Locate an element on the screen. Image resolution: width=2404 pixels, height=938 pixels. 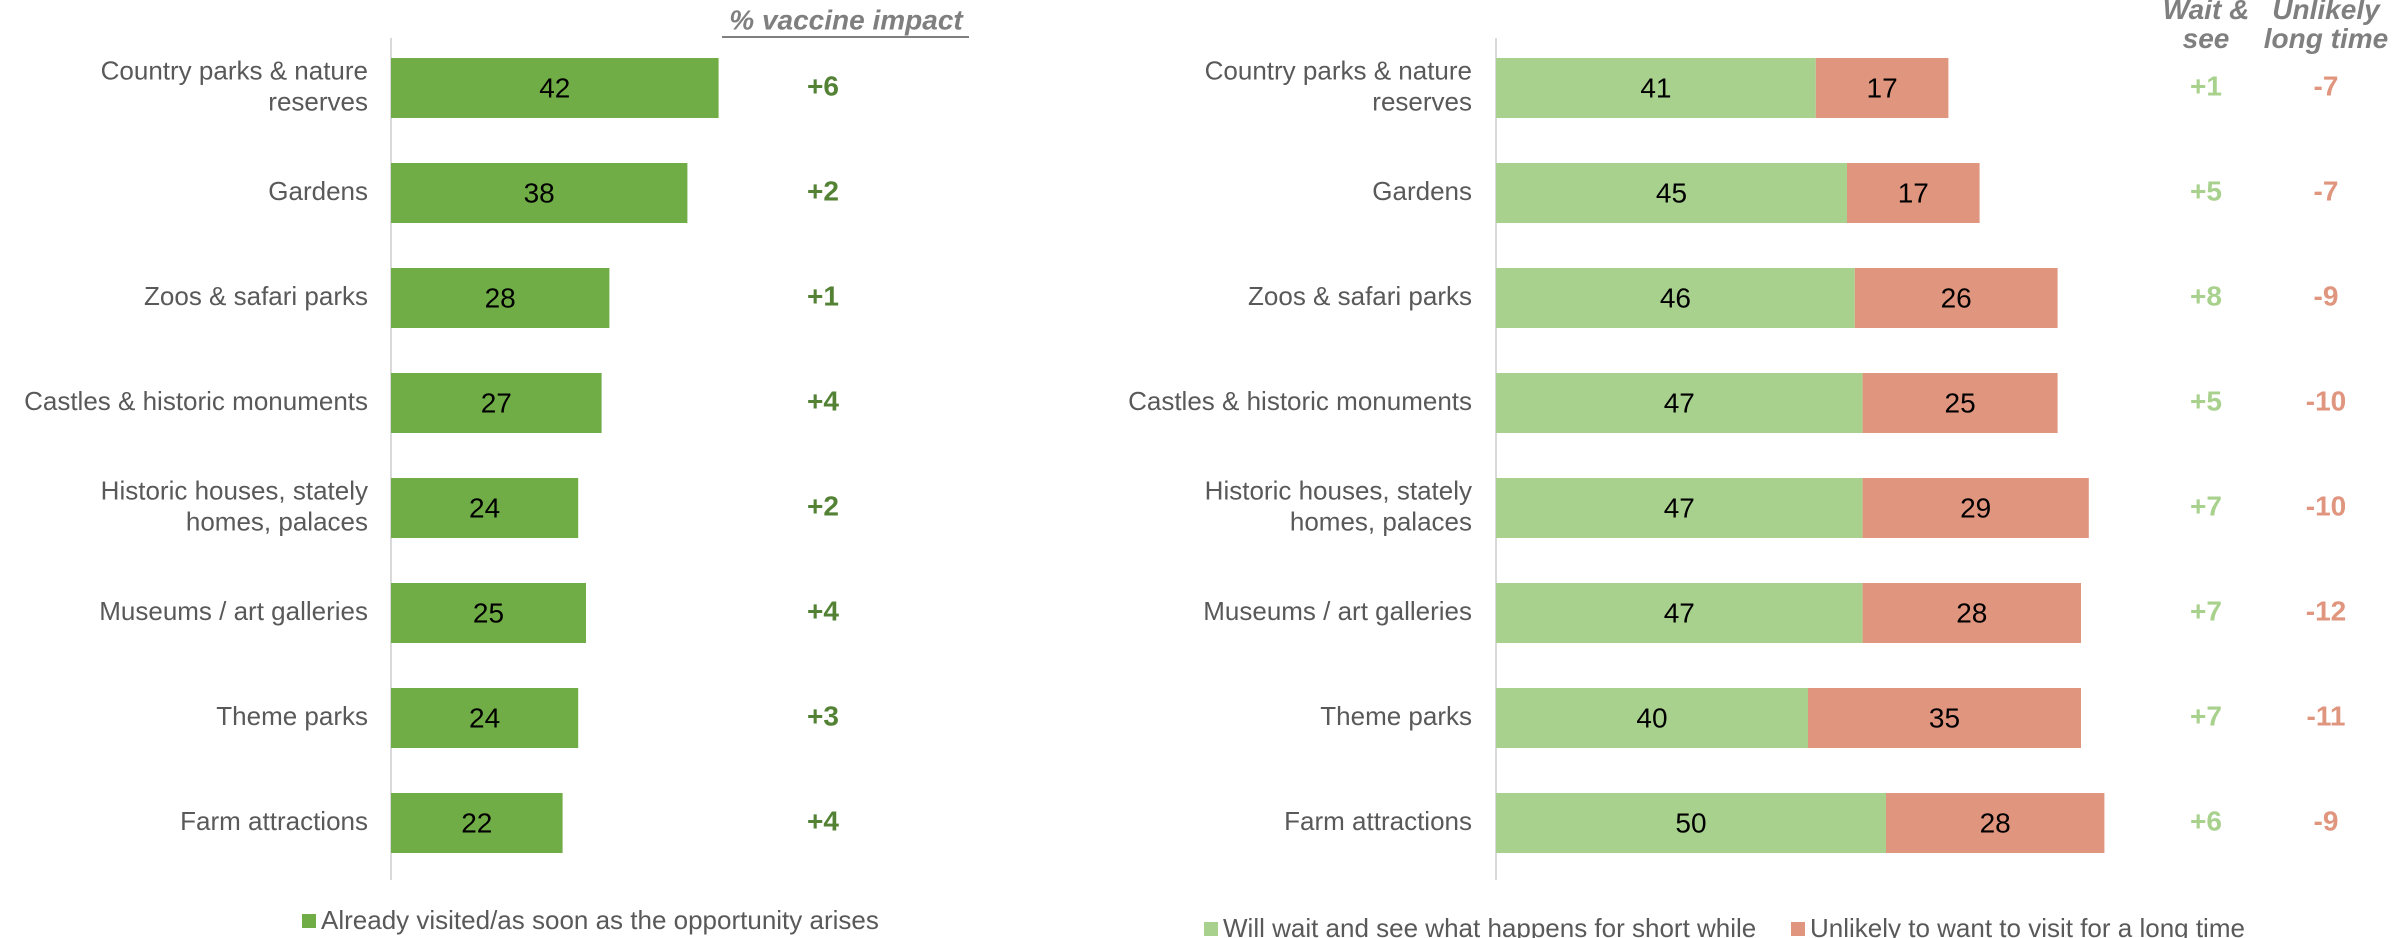
left-bar-value: 27 is located at coordinates (496, 402).